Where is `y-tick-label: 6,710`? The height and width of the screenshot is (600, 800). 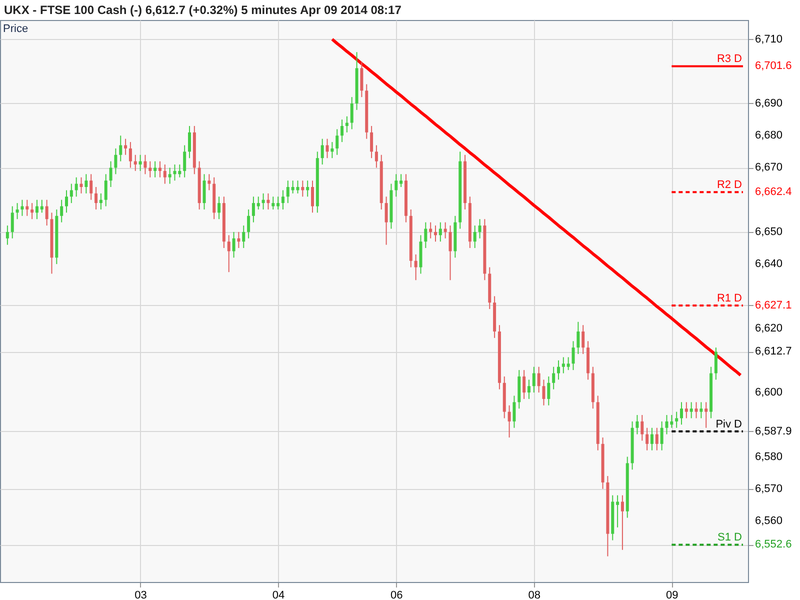 y-tick-label: 6,710 is located at coordinates (769, 39).